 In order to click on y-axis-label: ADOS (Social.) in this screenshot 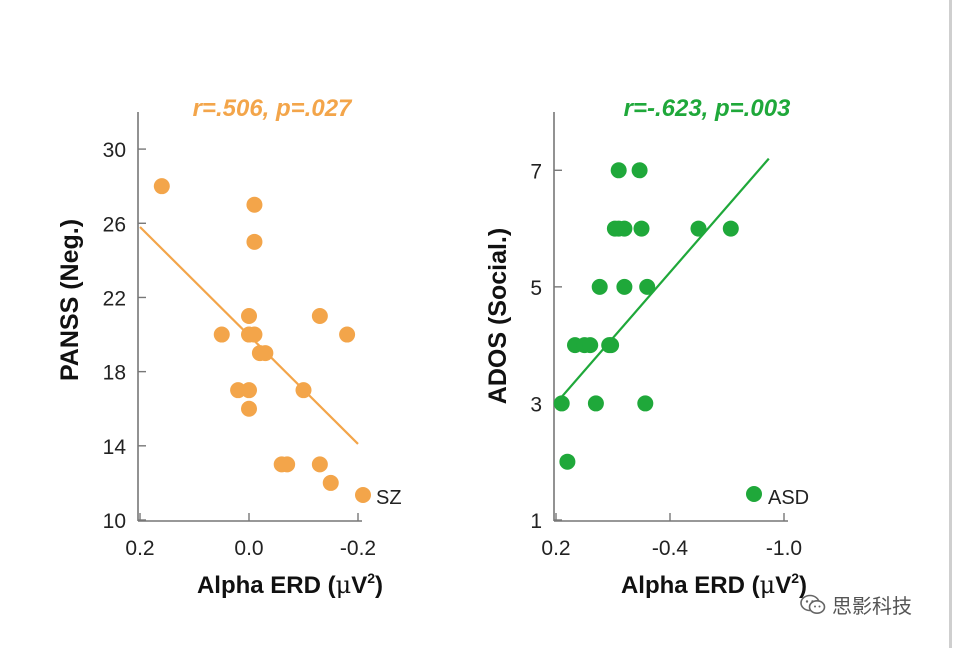, I will do `click(498, 316)`.